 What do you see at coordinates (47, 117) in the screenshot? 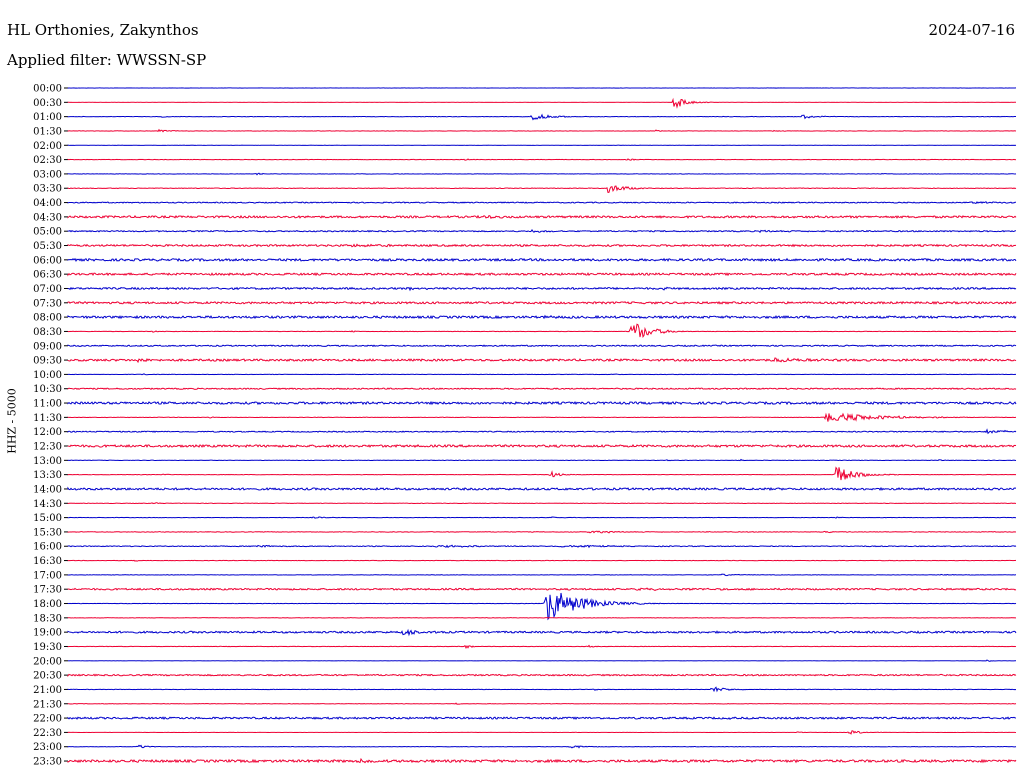
I see `time-tick-label: 01:00` at bounding box center [47, 117].